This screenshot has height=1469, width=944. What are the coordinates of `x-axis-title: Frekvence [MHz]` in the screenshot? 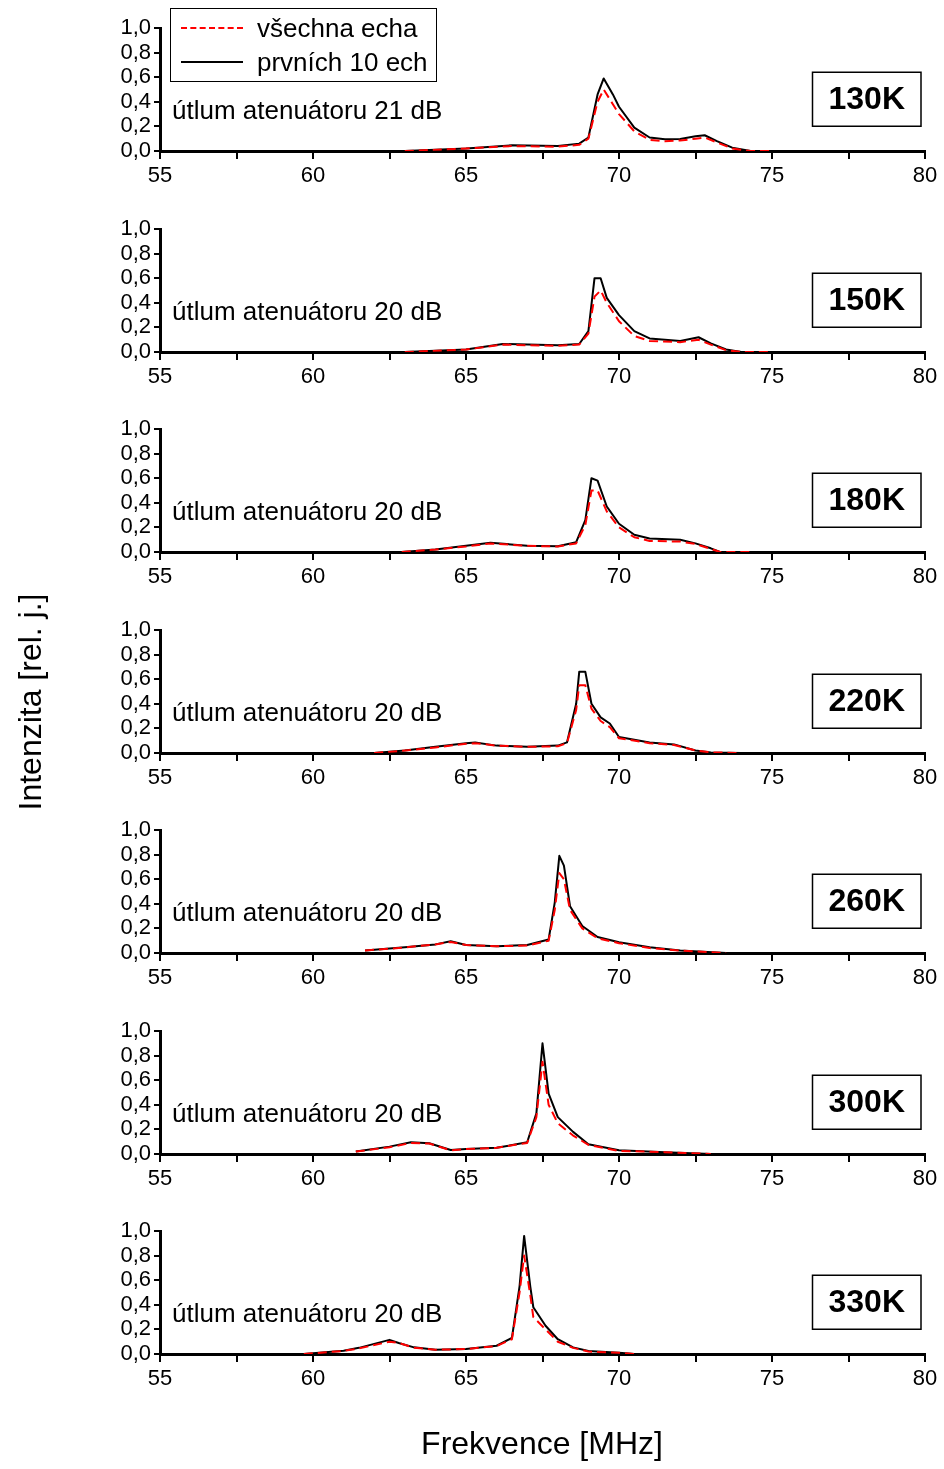 It's located at (542, 1443).